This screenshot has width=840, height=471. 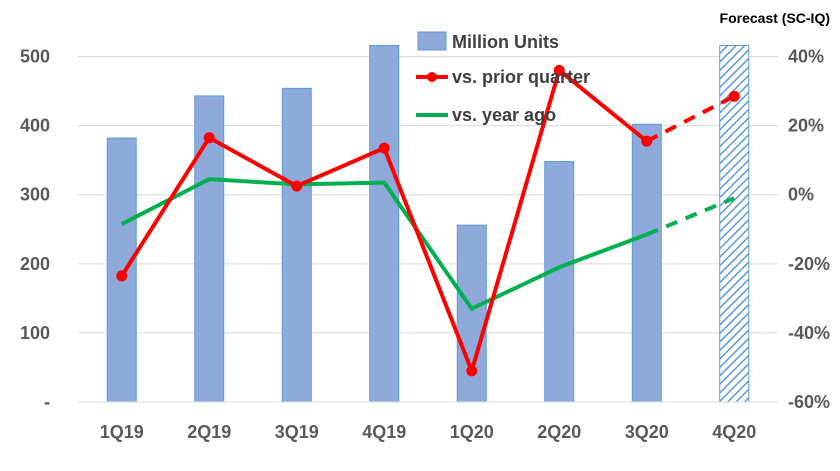 I want to click on y-right-tick-label: -60%, so click(x=809, y=402).